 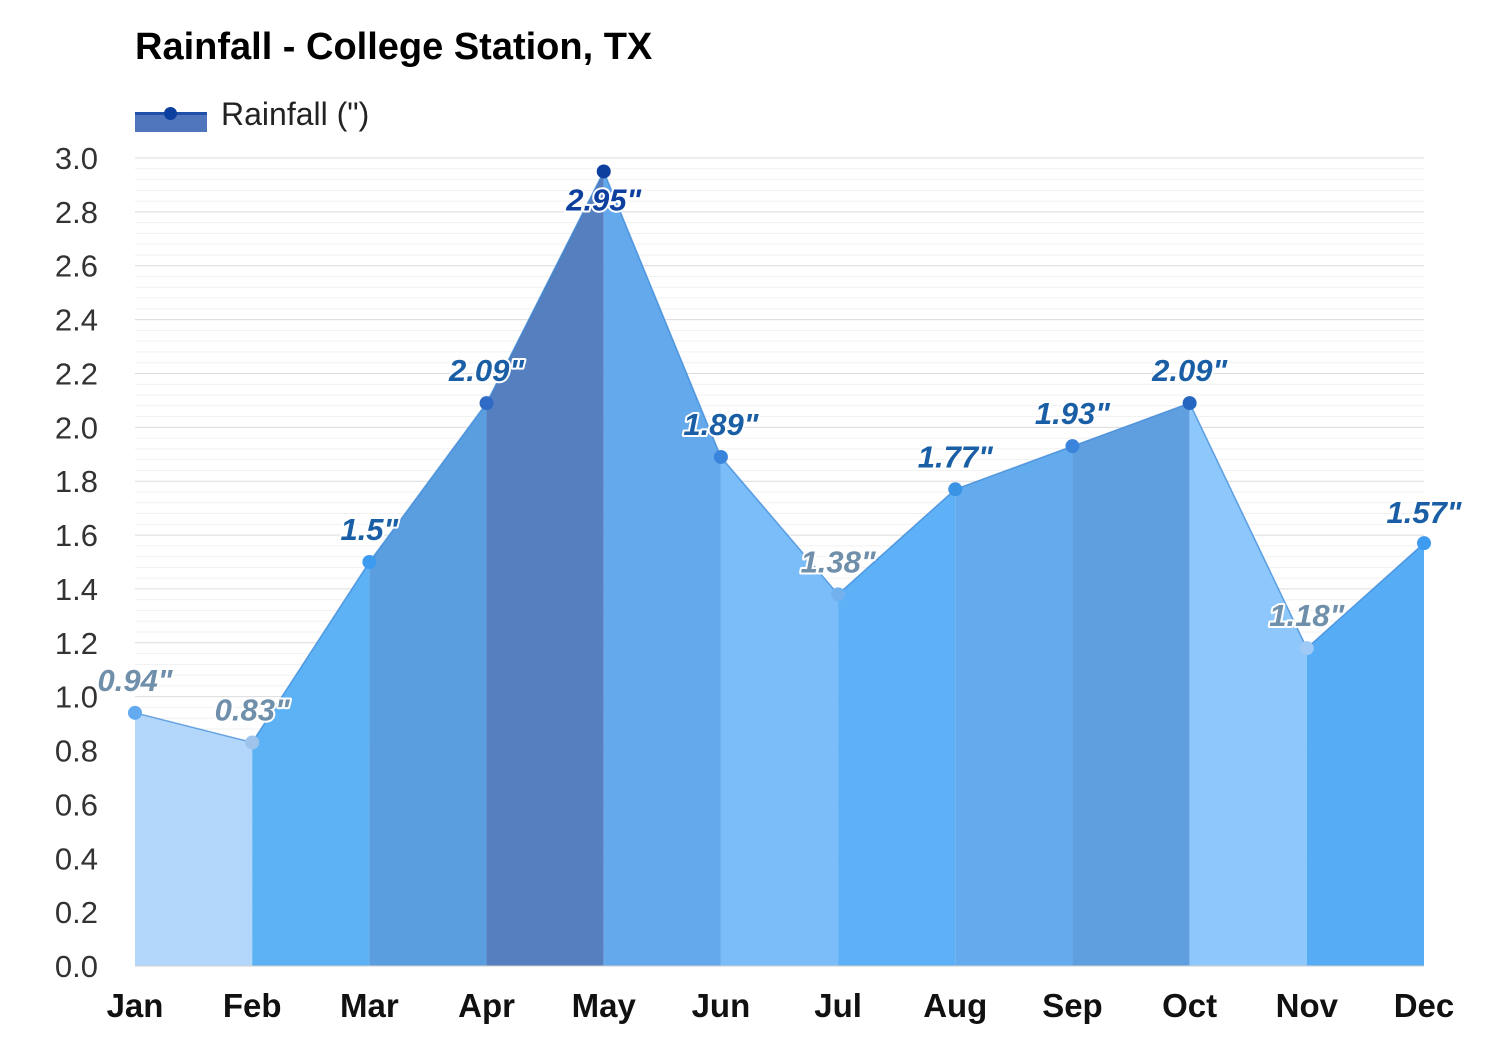 What do you see at coordinates (1072, 1005) in the screenshot?
I see `x-tick-label-sep: Sep` at bounding box center [1072, 1005].